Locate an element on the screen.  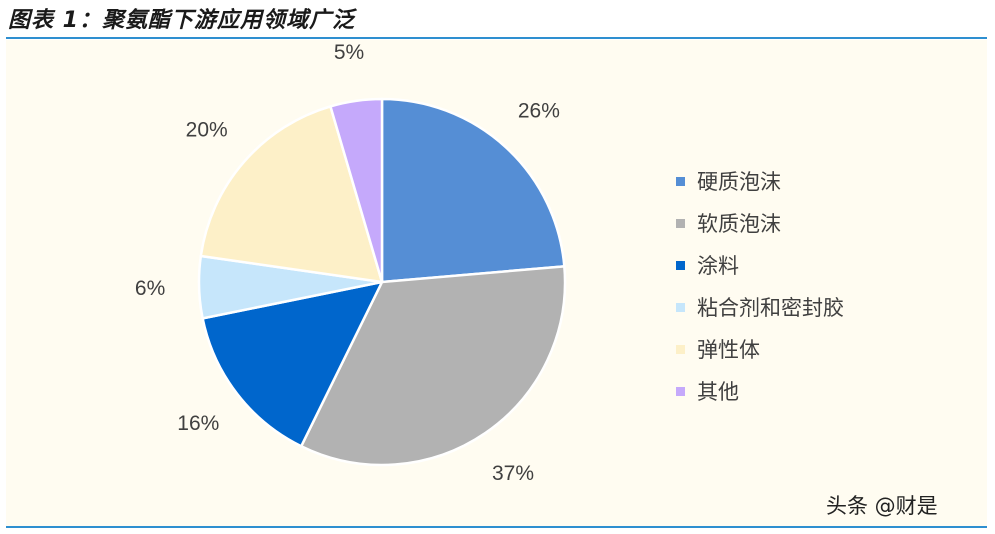
legend: 硬质泡沫 软质泡沫 涂料 粘合剂和密封胶 弹性体 其他 is located at coordinates (760, 286).